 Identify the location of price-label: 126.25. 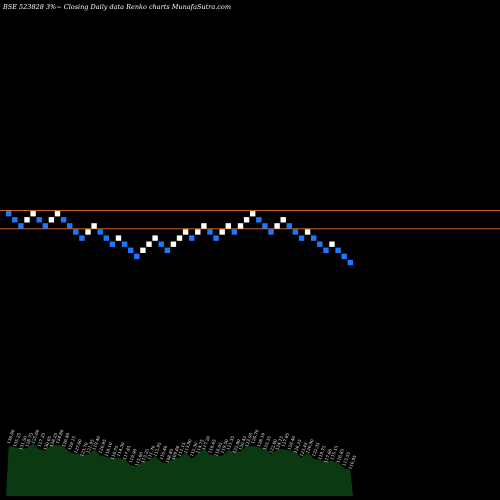
(298, 446).